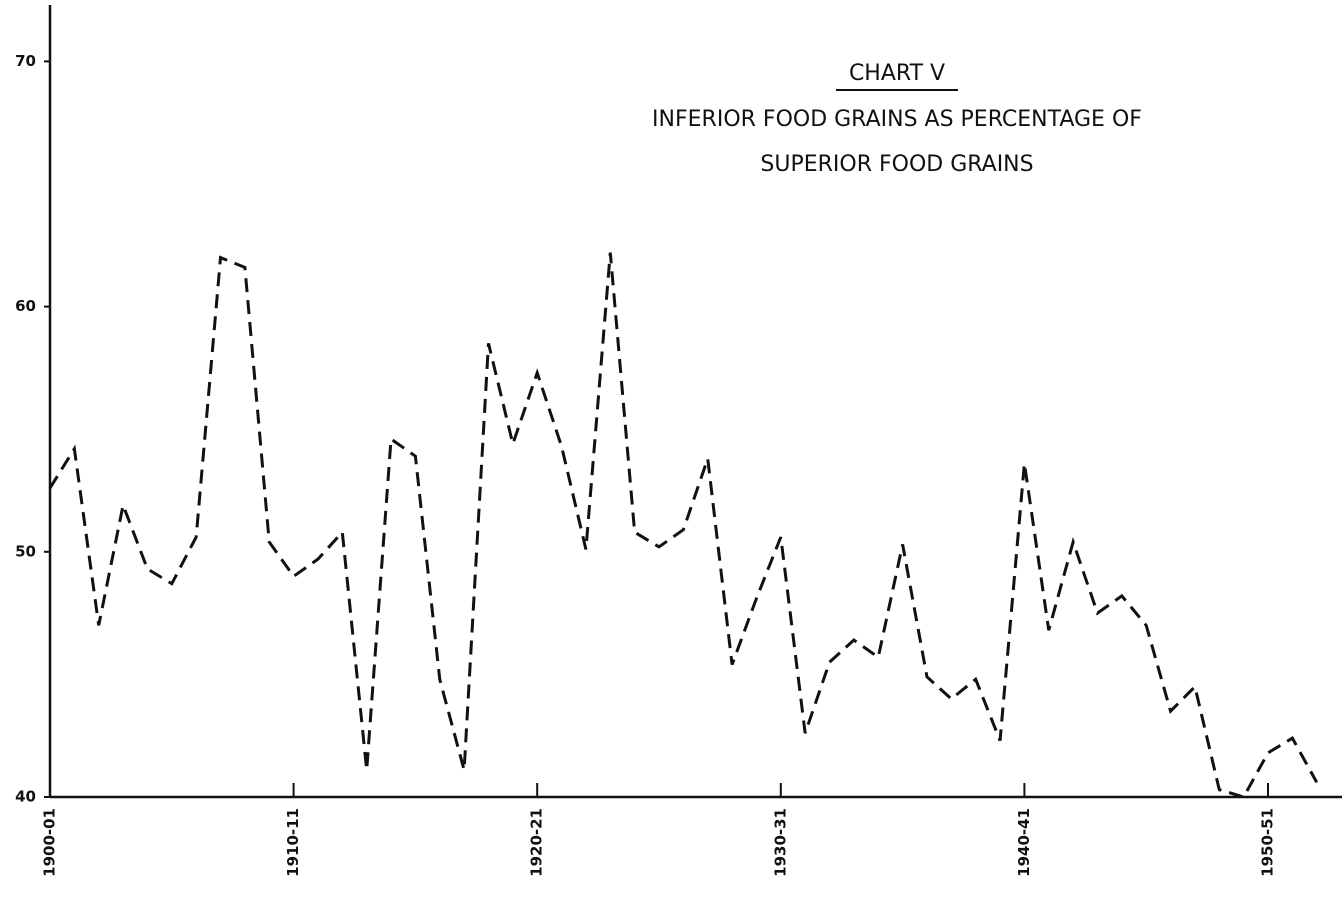 The width and height of the screenshot is (1342, 907). What do you see at coordinates (1268, 842) in the screenshot?
I see `x-tick-label: 1950-51` at bounding box center [1268, 842].